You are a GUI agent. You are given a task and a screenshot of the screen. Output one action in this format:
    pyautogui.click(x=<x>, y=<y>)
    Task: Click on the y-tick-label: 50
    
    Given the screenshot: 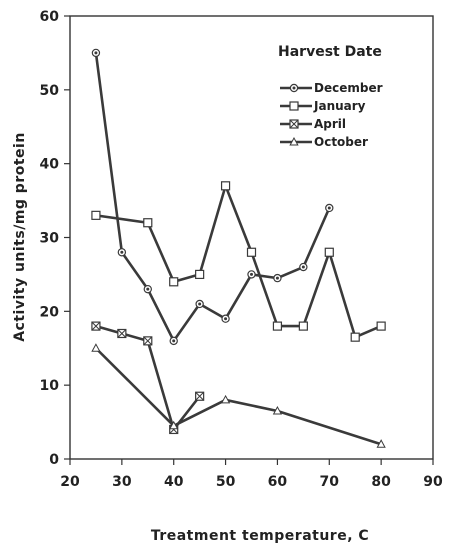 What is the action you would take?
    pyautogui.click(x=50, y=91)
    